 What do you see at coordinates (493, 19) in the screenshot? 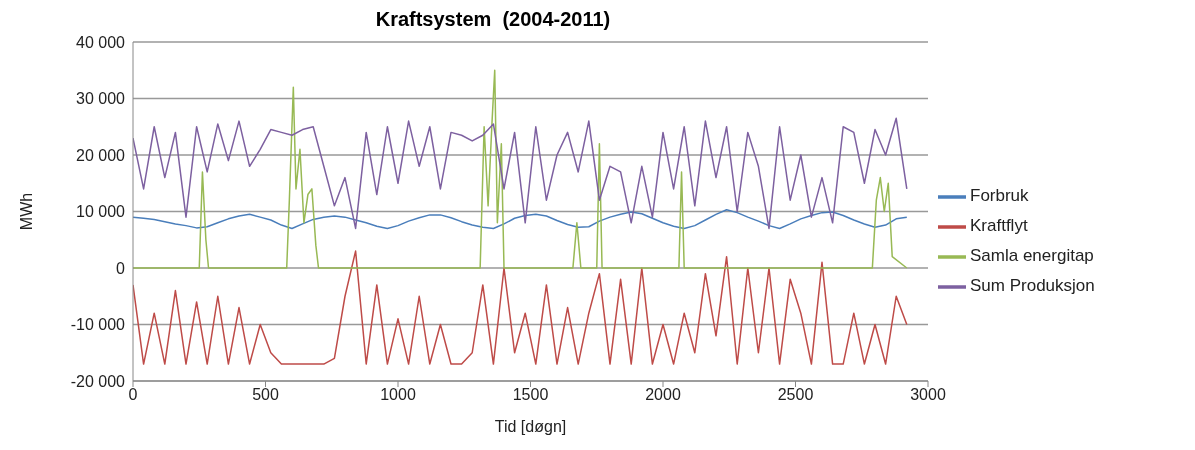
I see `chart-title: Kraftsystem (2004-2011)` at bounding box center [493, 19].